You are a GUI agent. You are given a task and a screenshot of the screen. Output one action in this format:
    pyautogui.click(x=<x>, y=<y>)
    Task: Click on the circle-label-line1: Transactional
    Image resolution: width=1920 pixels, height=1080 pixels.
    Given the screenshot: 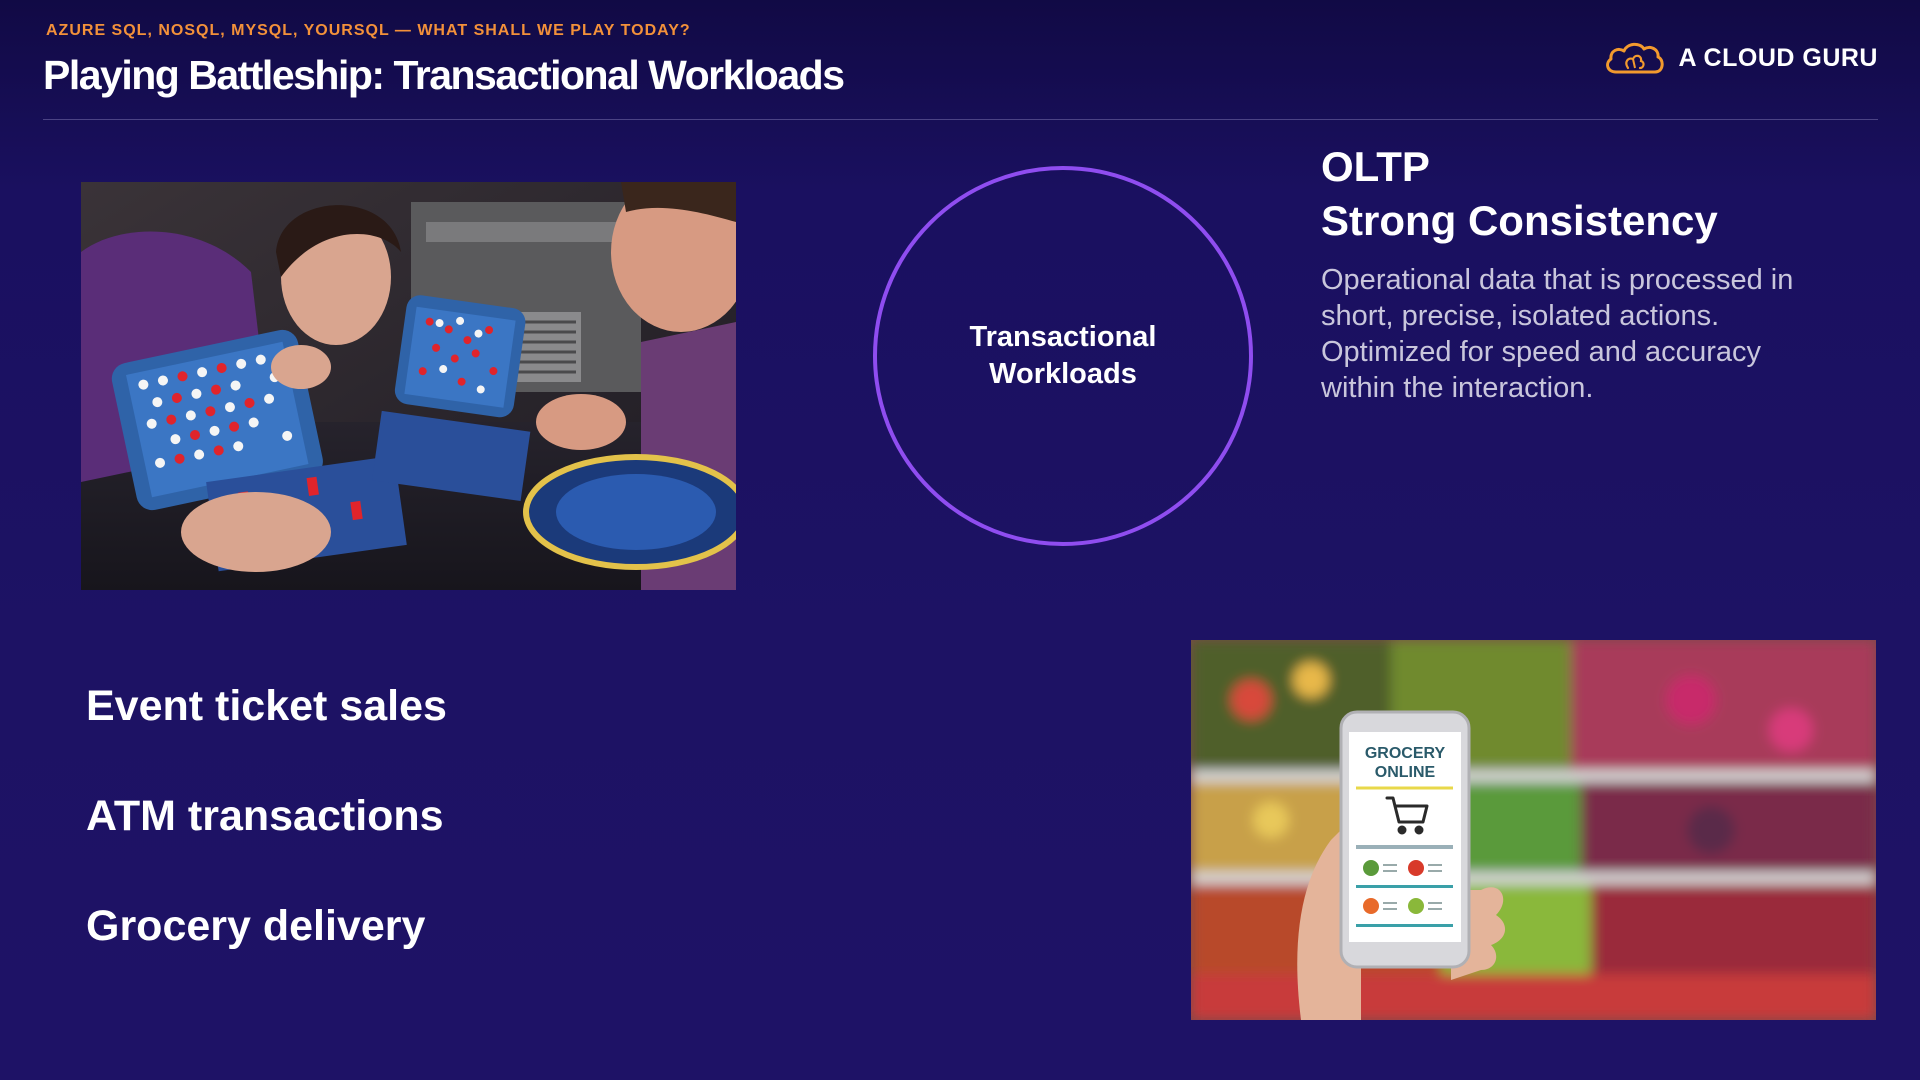 What is the action you would take?
    pyautogui.click(x=1063, y=337)
    